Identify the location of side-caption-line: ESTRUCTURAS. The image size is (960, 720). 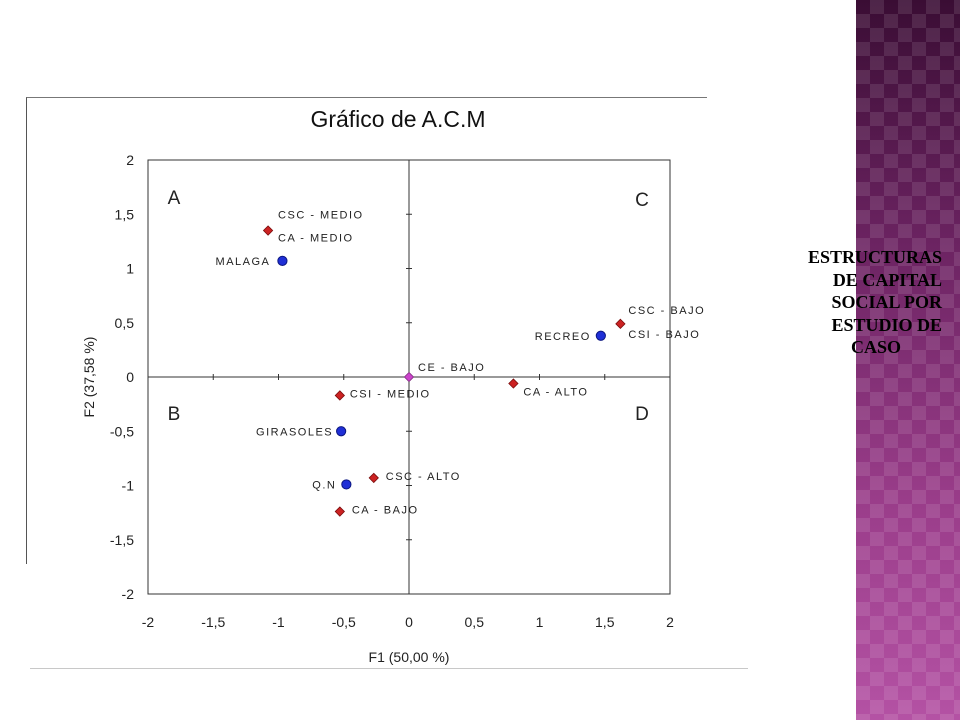
(874, 257).